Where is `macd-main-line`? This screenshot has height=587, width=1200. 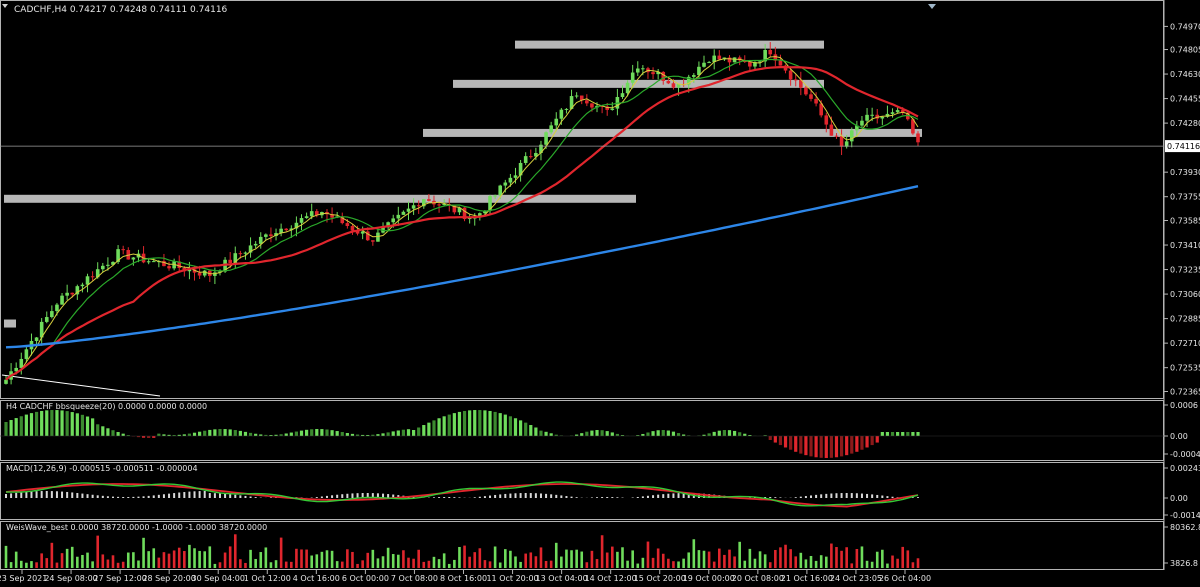 macd-main-line is located at coordinates (462, 494).